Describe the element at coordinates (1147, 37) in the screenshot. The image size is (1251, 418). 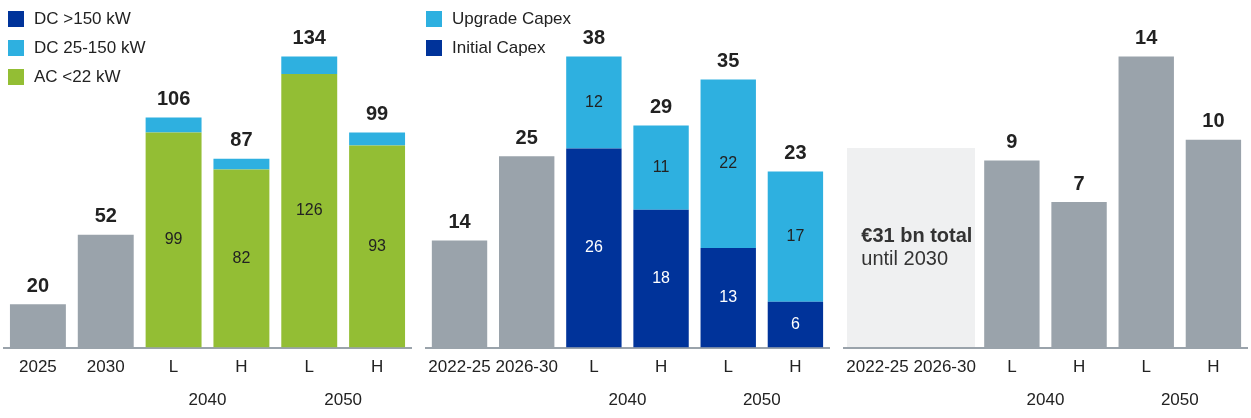
I see `data-label: 14` at that location.